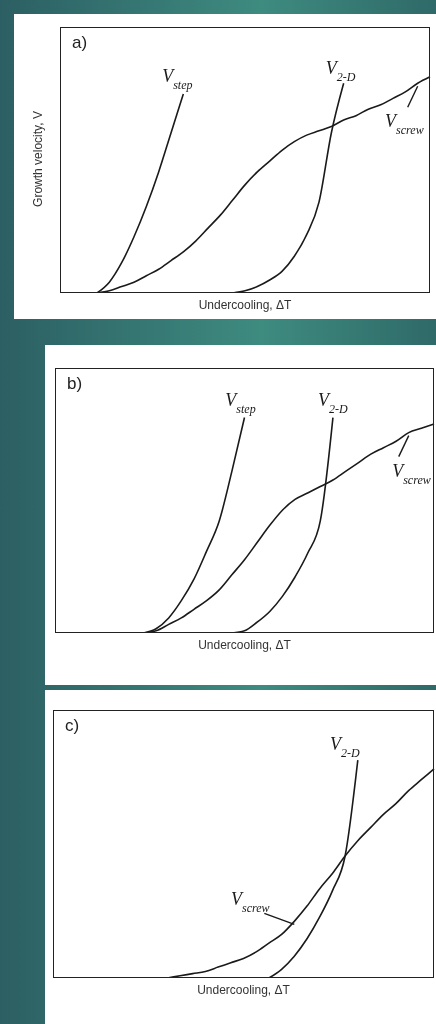 The height and width of the screenshot is (1024, 436). Describe the element at coordinates (75, 384) in the screenshot. I see `chart-title: b)` at that location.